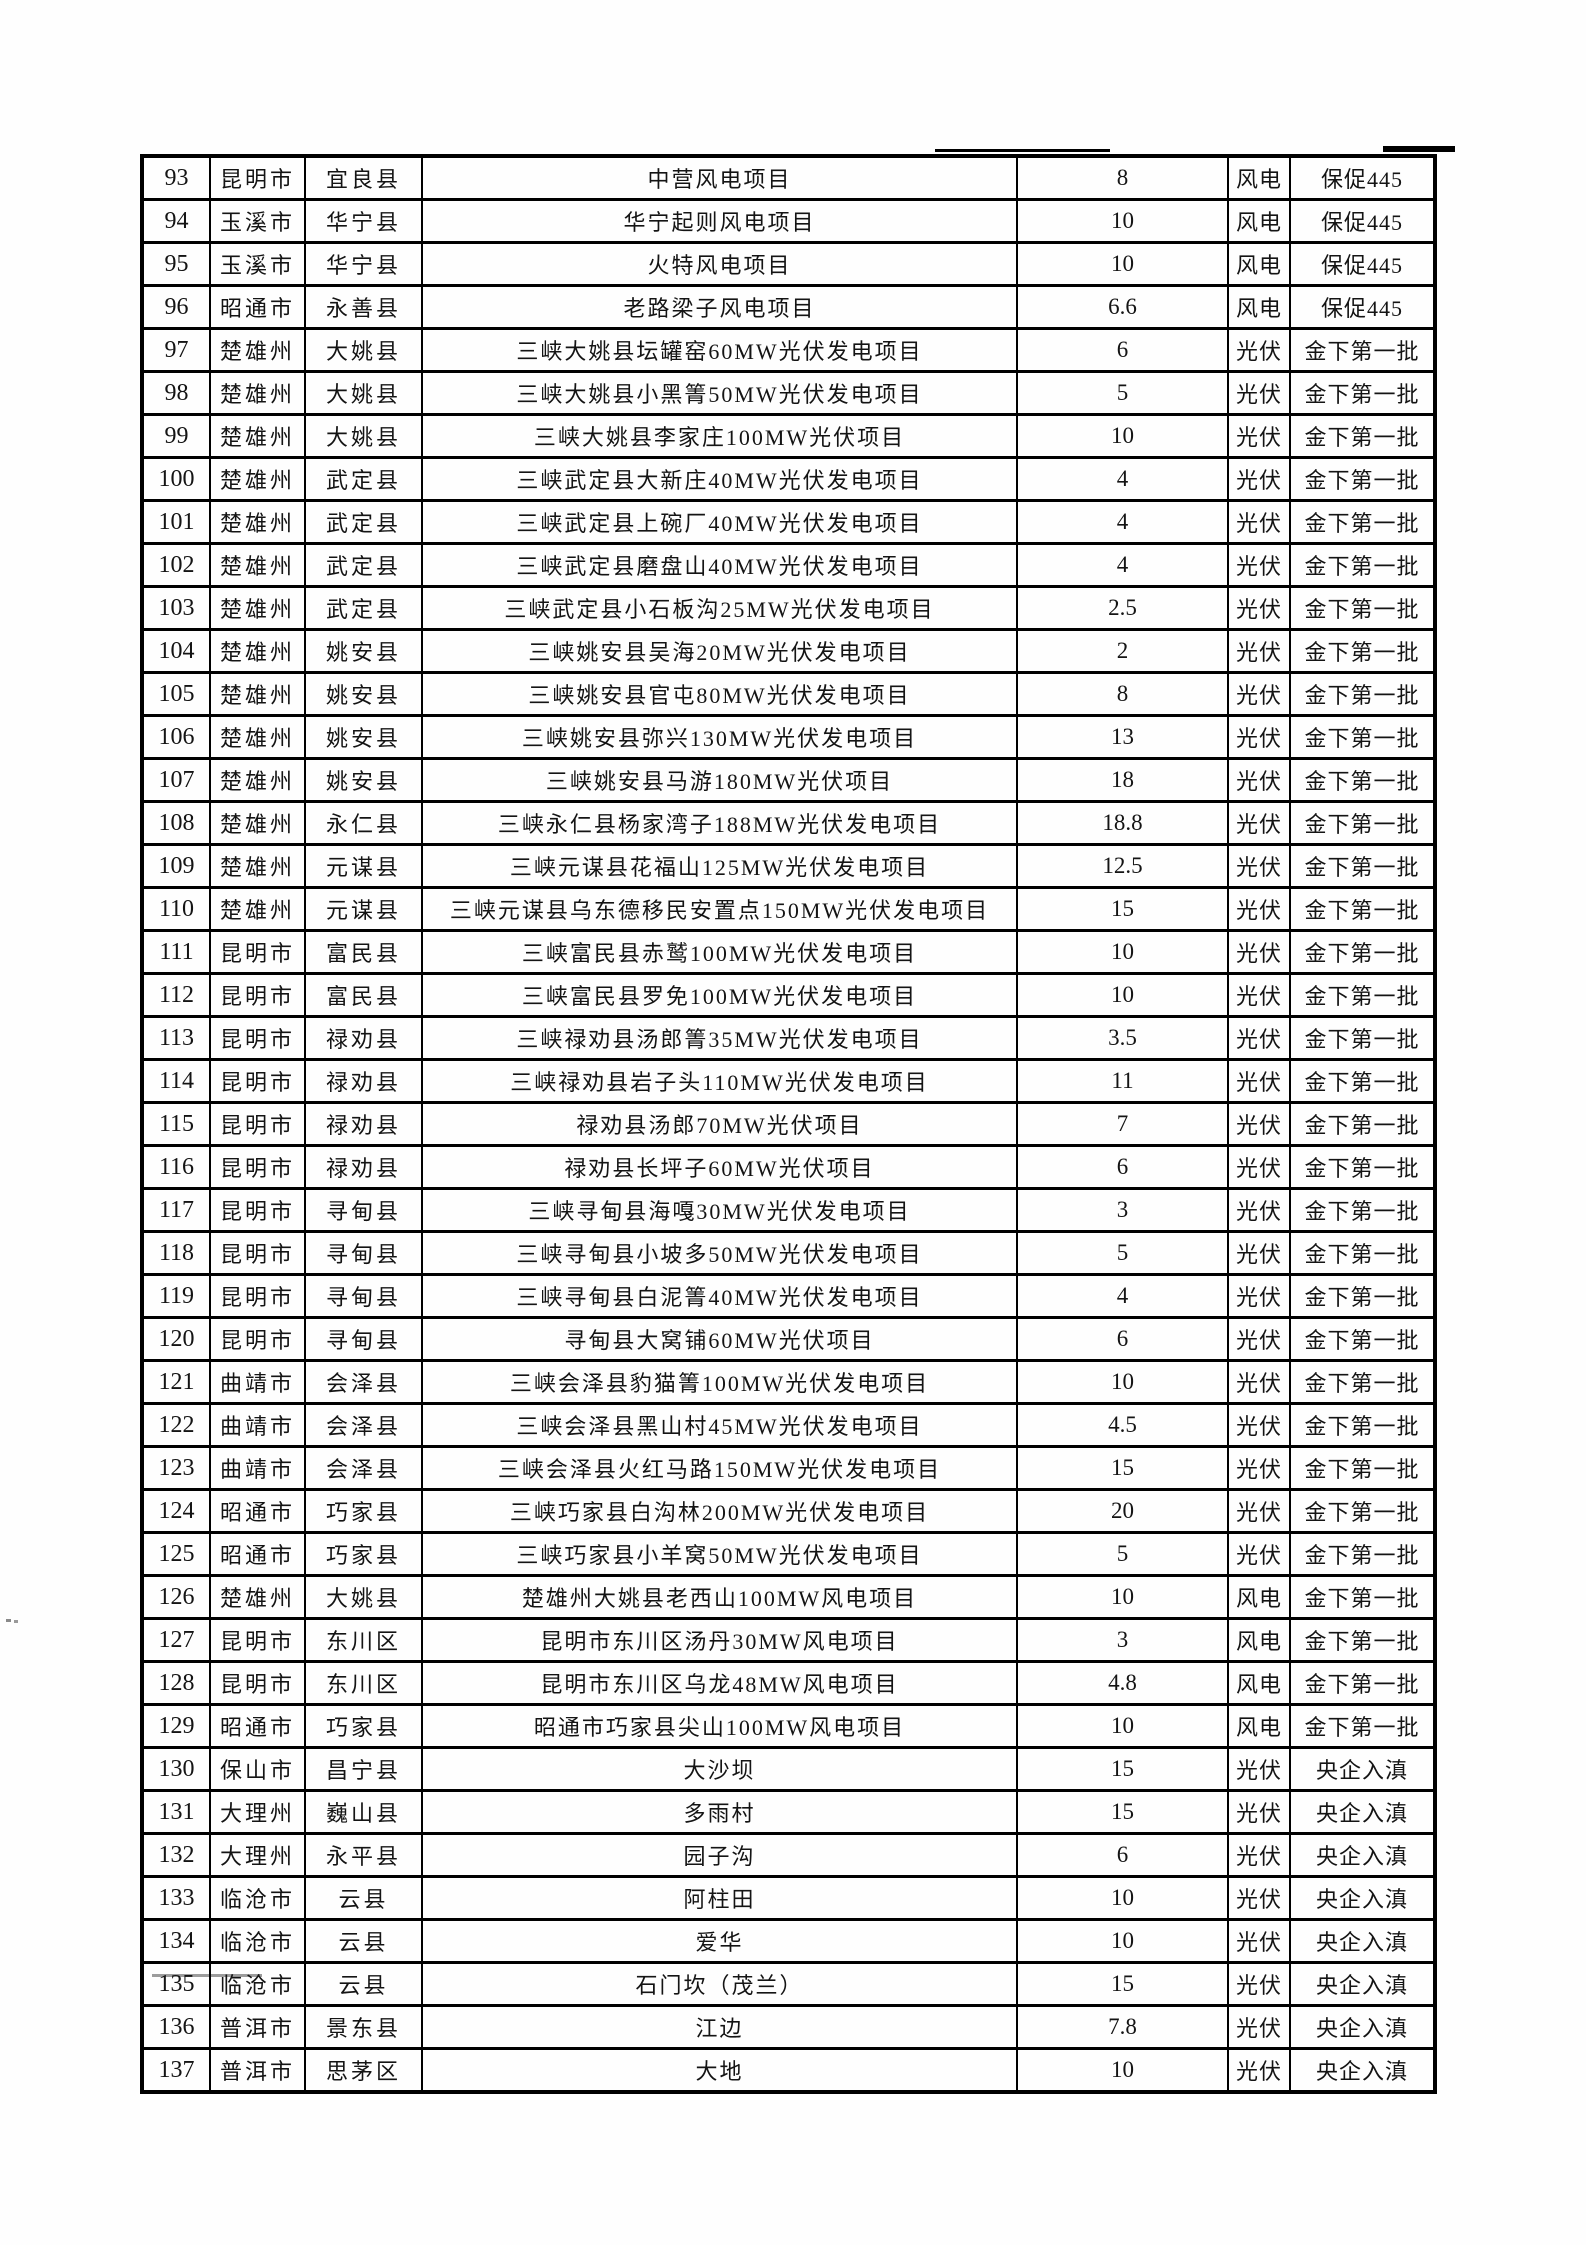 The image size is (1586, 2245). What do you see at coordinates (176, 1769) in the screenshot?
I see `row-number-cell: 130` at bounding box center [176, 1769].